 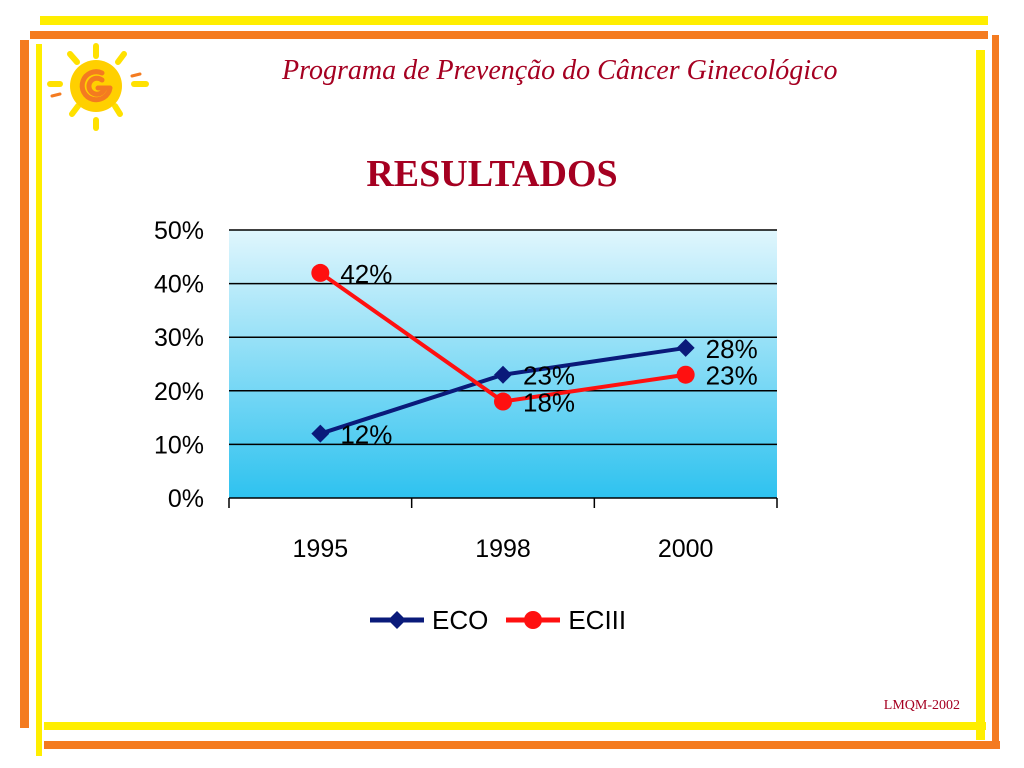 I want to click on frame-left-orange, so click(x=24, y=384).